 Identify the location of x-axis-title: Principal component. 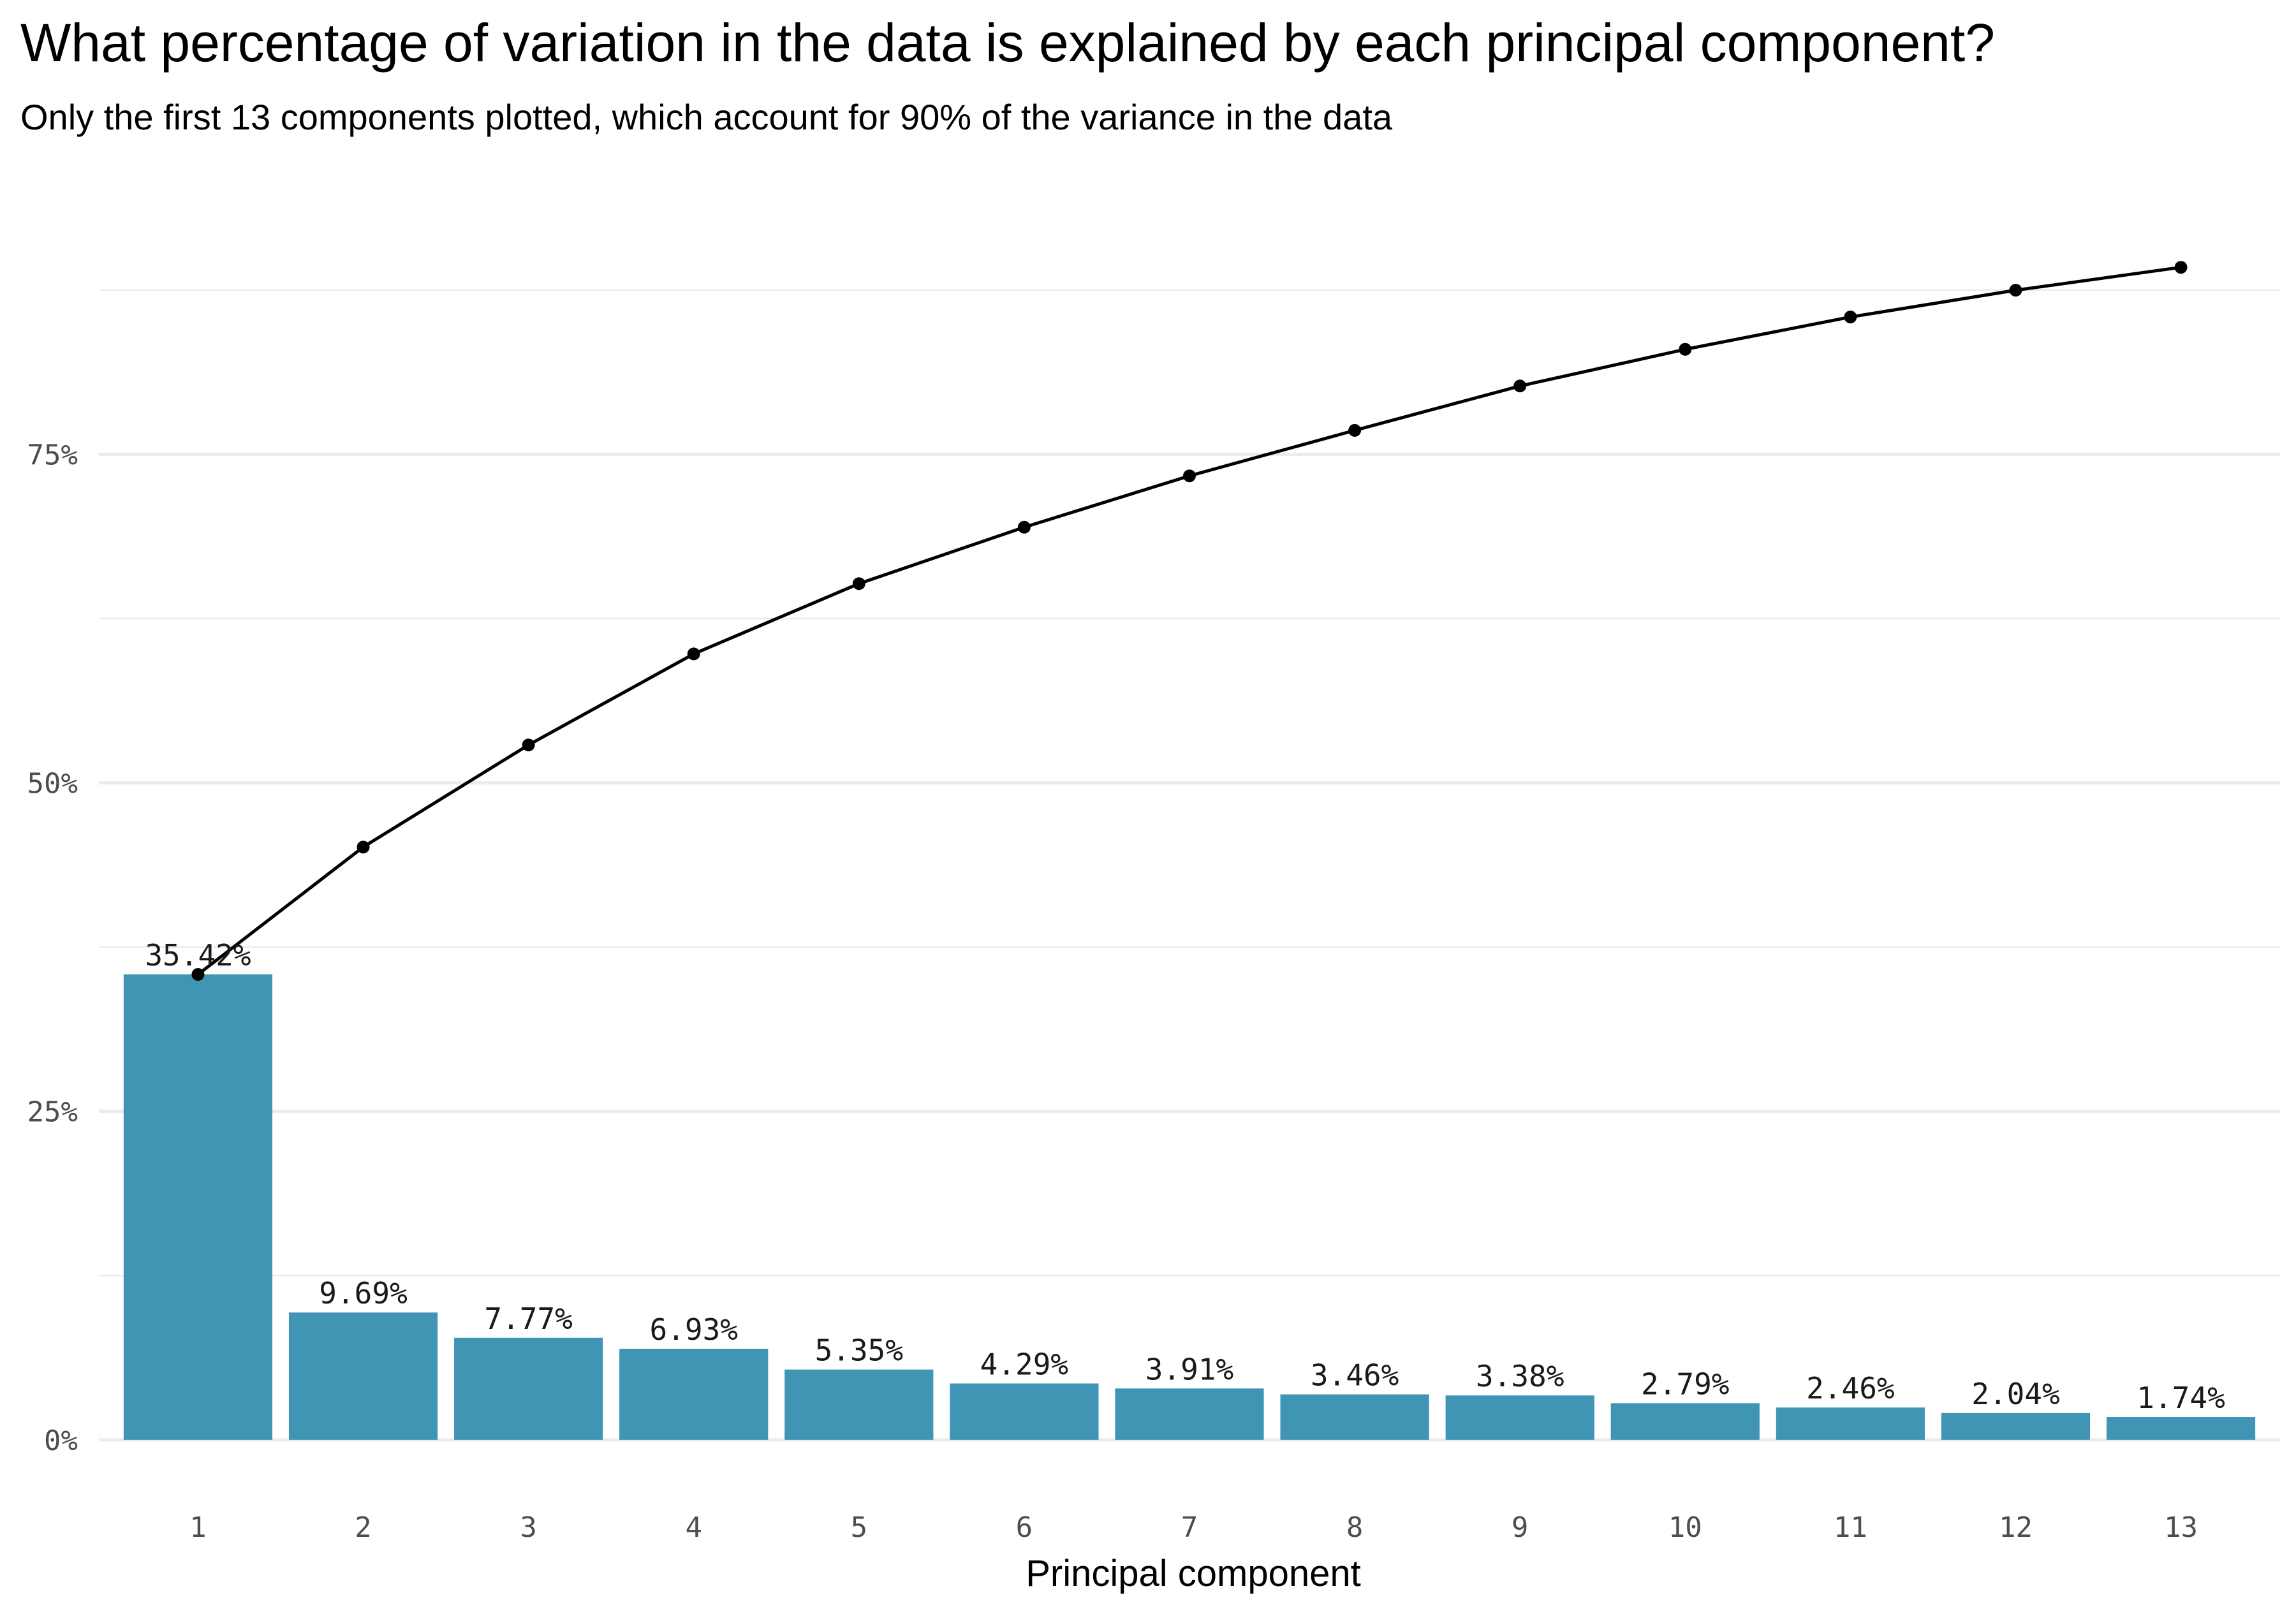
(1193, 1573).